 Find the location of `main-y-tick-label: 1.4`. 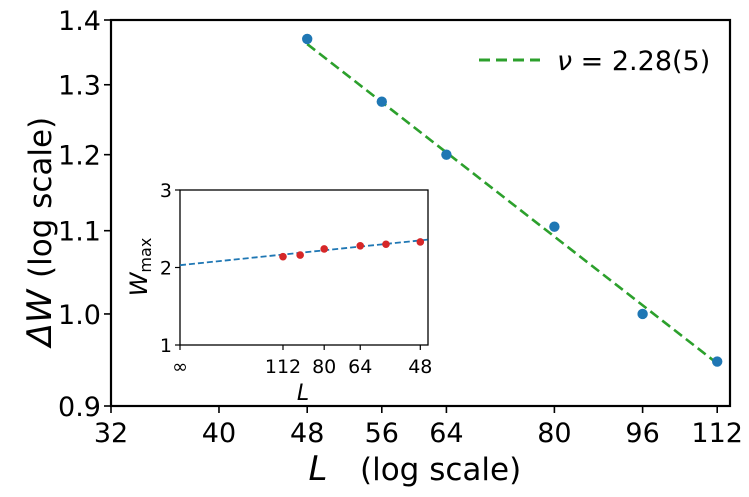

main-y-tick-label: 1.4 is located at coordinates (79, 21).